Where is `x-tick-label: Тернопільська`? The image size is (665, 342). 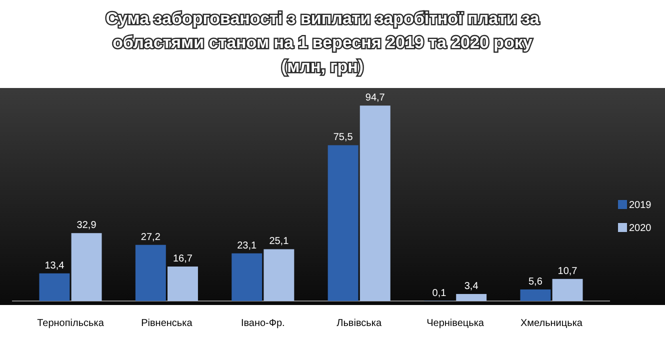
x-tick-label: Тернопільська is located at coordinates (70, 323).